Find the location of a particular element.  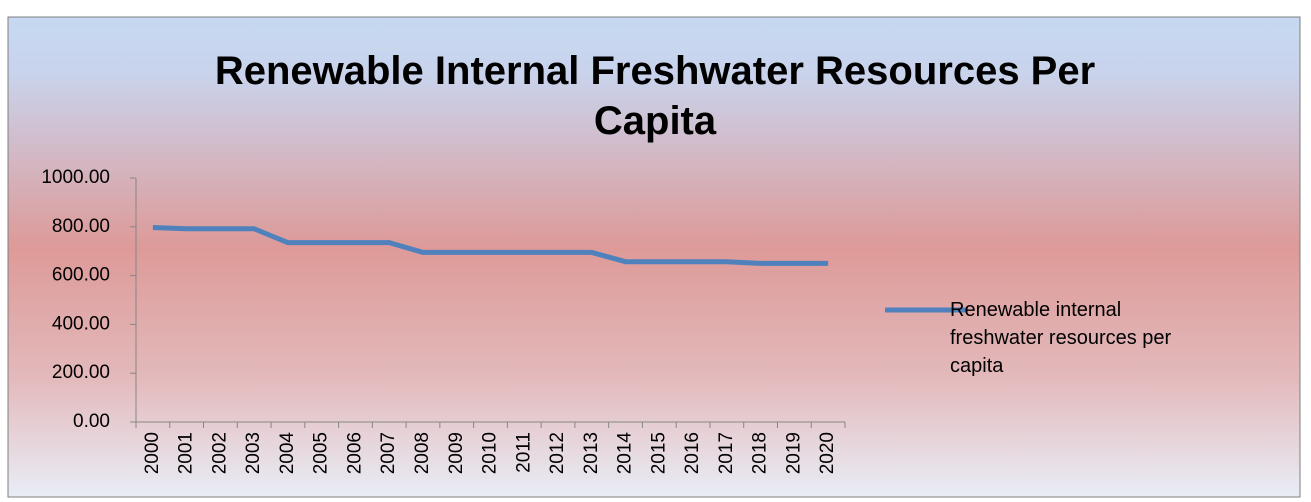

x-tick-label: 2001 is located at coordinates (186, 453).